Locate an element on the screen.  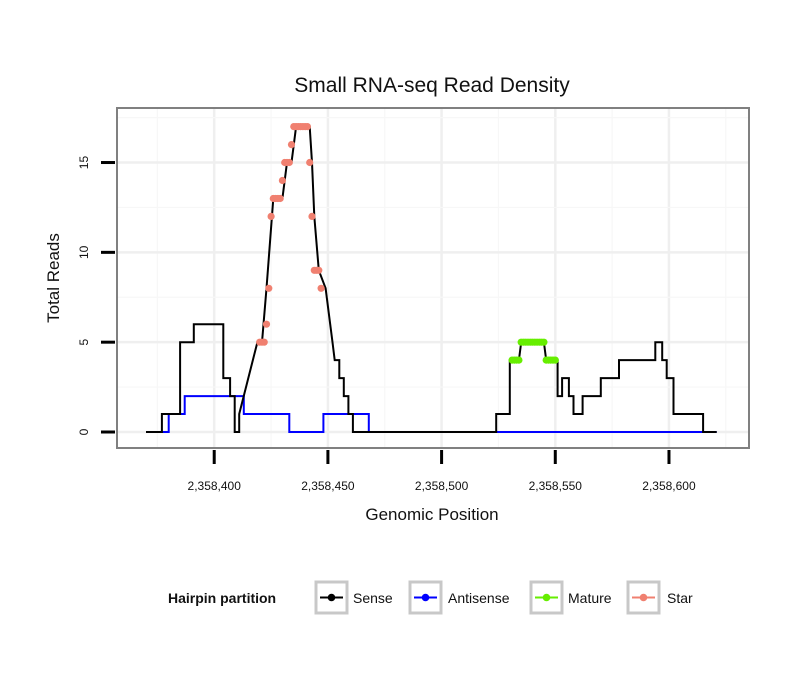
chart-title: Small RNA-seq Read Density is located at coordinates (432, 85).